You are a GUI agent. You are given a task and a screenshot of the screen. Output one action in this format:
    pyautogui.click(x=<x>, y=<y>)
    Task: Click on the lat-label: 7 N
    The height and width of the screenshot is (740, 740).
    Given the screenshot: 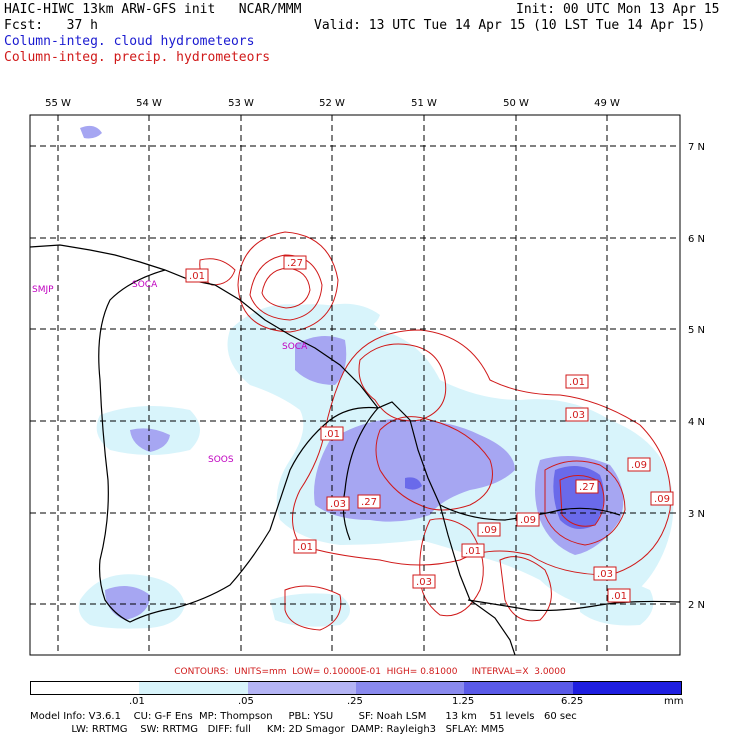 What is the action you would take?
    pyautogui.click(x=696, y=147)
    